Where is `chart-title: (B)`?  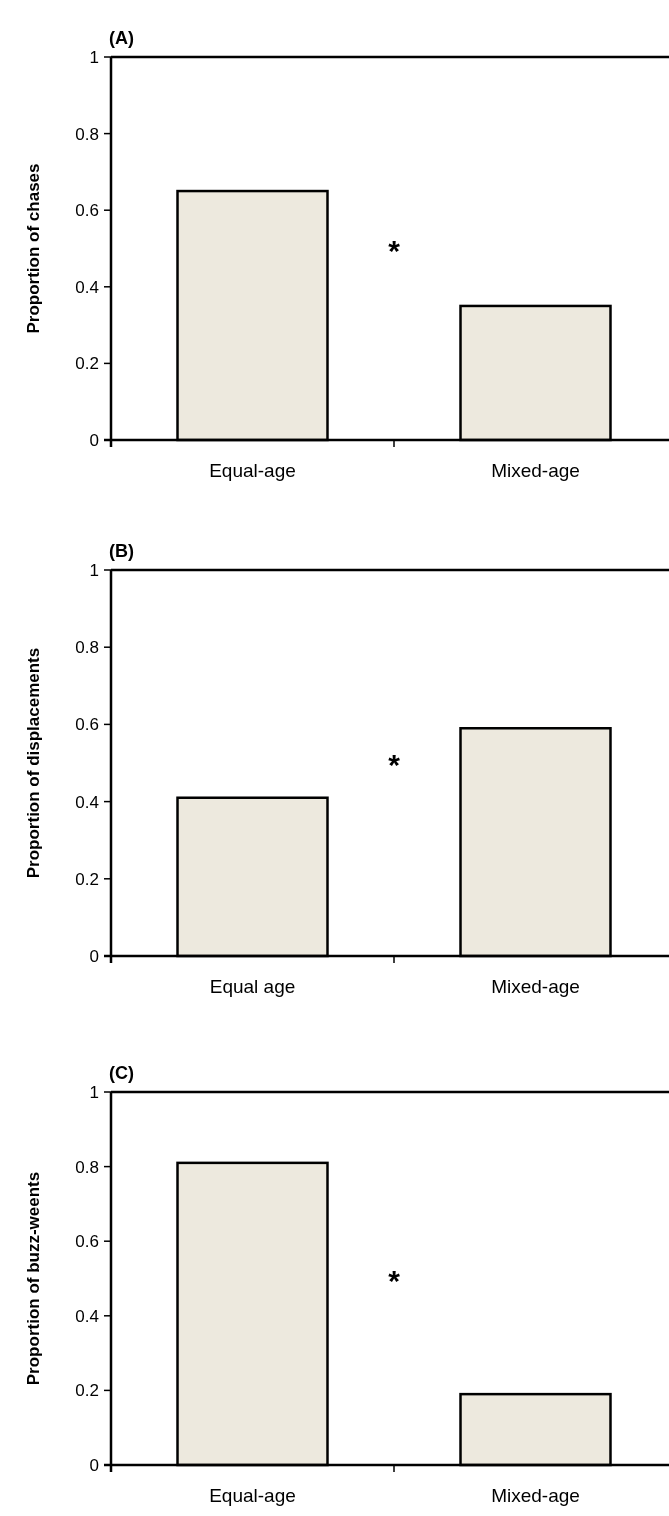
chart-title: (B) is located at coordinates (121, 551).